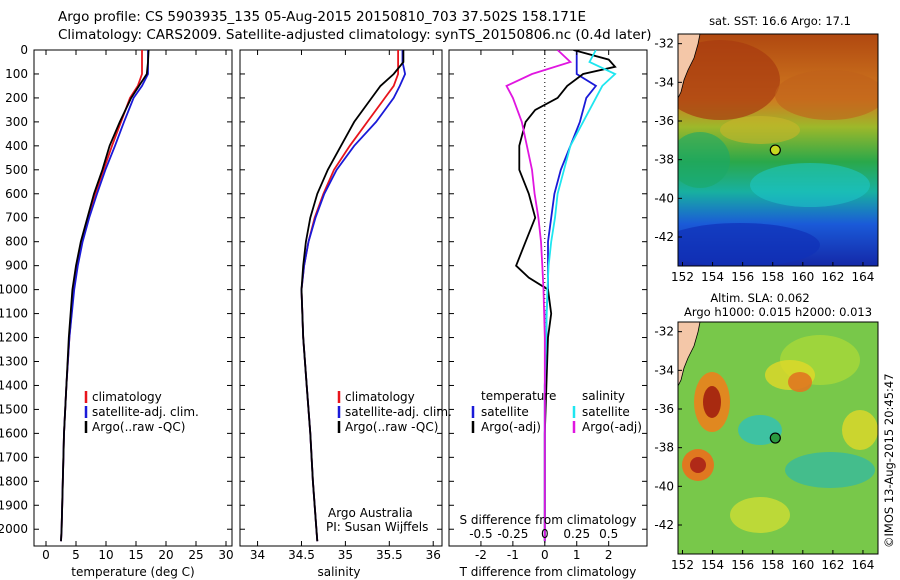 The image size is (900, 580). Describe the element at coordinates (132, 572) in the screenshot. I see `temperature-xlabel: temperature (deg C)` at that location.